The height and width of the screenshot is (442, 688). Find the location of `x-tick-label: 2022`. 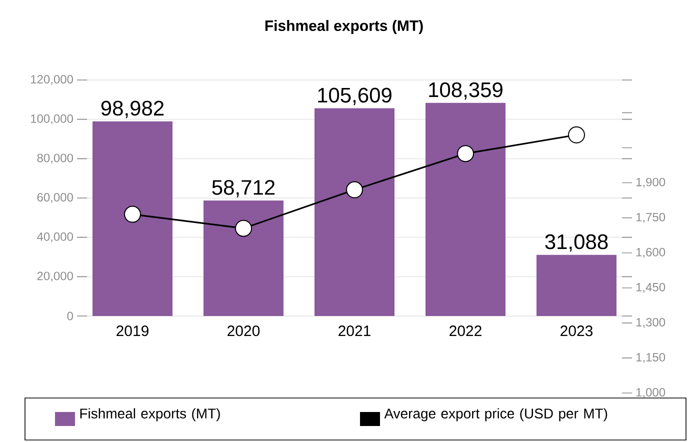

x-tick-label: 2022 is located at coordinates (466, 331).